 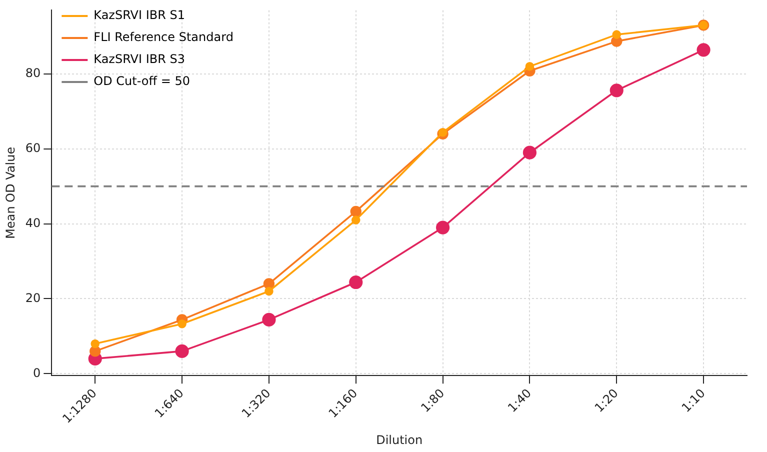 What do you see at coordinates (33, 297) in the screenshot?
I see `y-tick-label: 20` at bounding box center [33, 297].